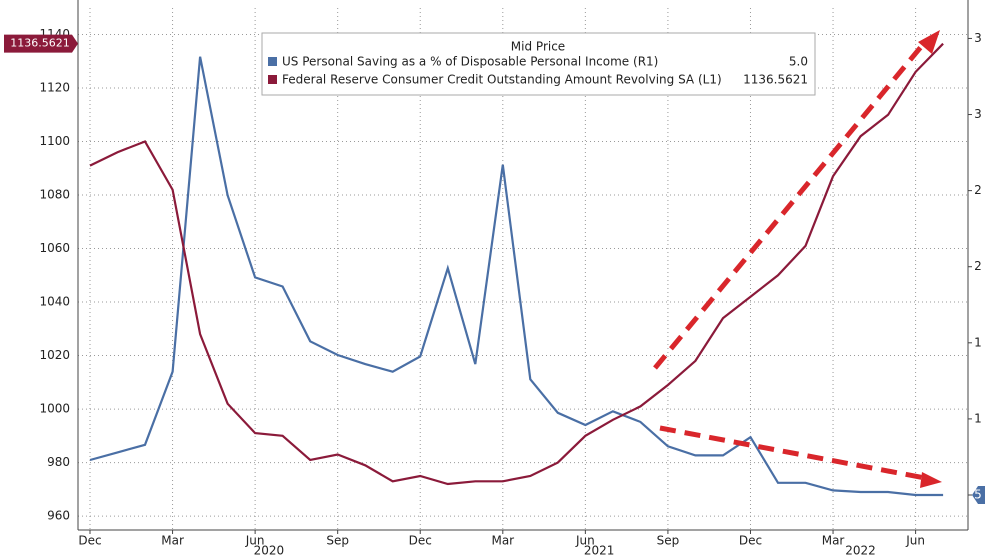 The height and width of the screenshot is (560, 985). What do you see at coordinates (798, 62) in the screenshot?
I see `legend-value: 5.0` at bounding box center [798, 62].